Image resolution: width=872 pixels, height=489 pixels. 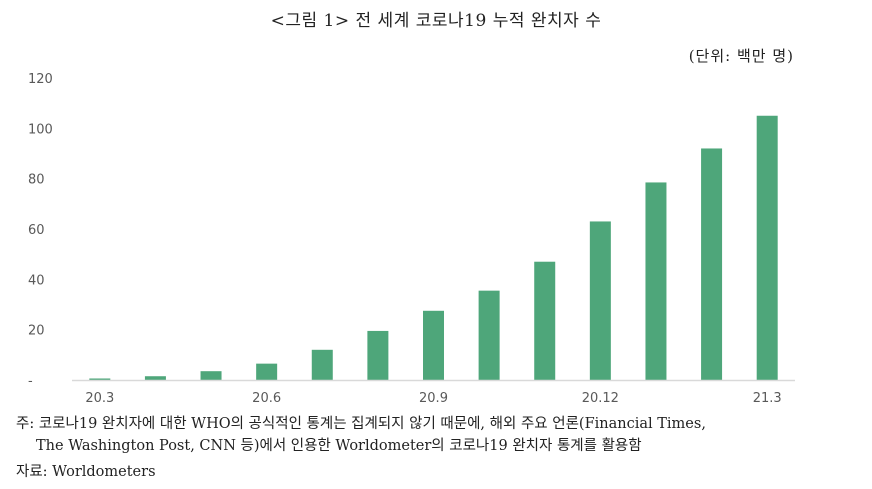 What do you see at coordinates (40, 79) in the screenshot?
I see `y-tick-label: 120` at bounding box center [40, 79].